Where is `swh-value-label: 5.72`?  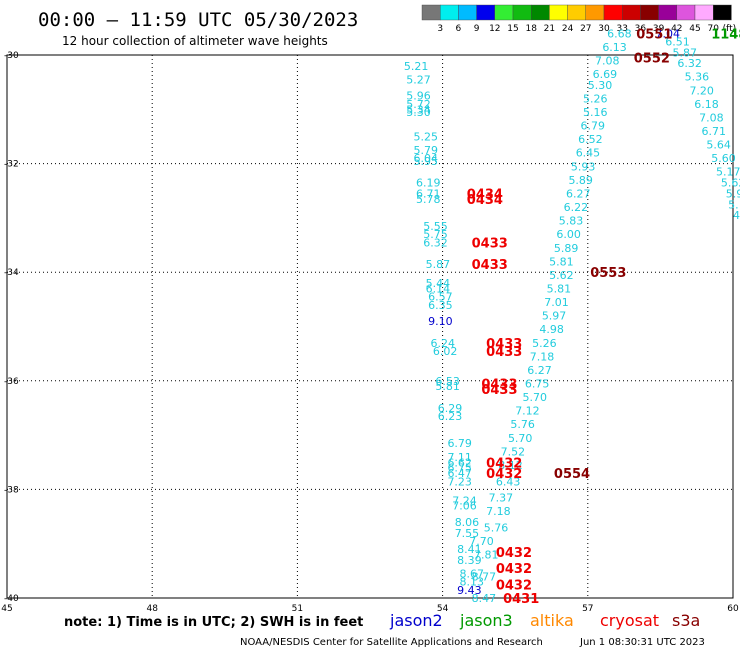 swh-value-label: 5.72 is located at coordinates (418, 104).